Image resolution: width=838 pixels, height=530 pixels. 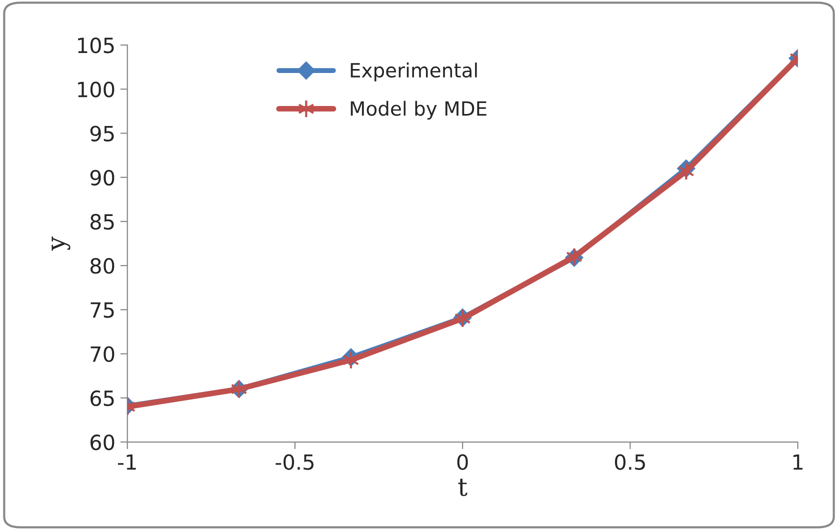 I want to click on legend-label: Model by MDE, so click(x=418, y=110).